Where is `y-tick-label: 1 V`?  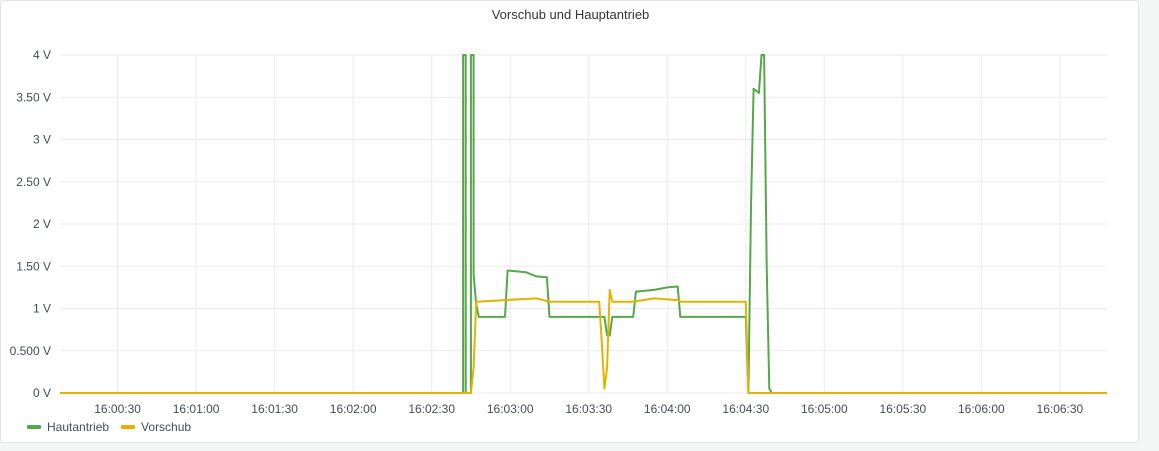 y-tick-label: 1 V is located at coordinates (42, 309).